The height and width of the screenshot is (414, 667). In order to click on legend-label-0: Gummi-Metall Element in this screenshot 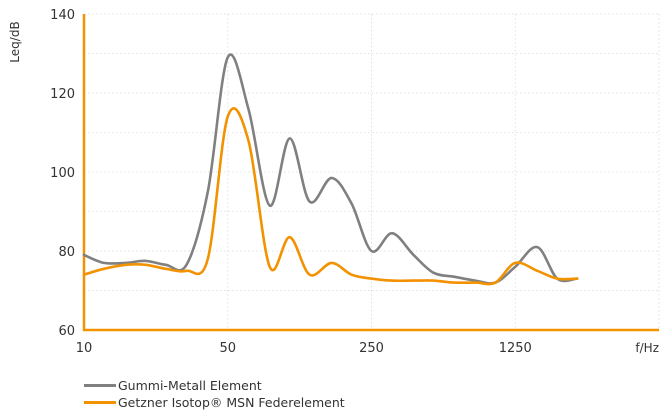, I will do `click(190, 385)`.